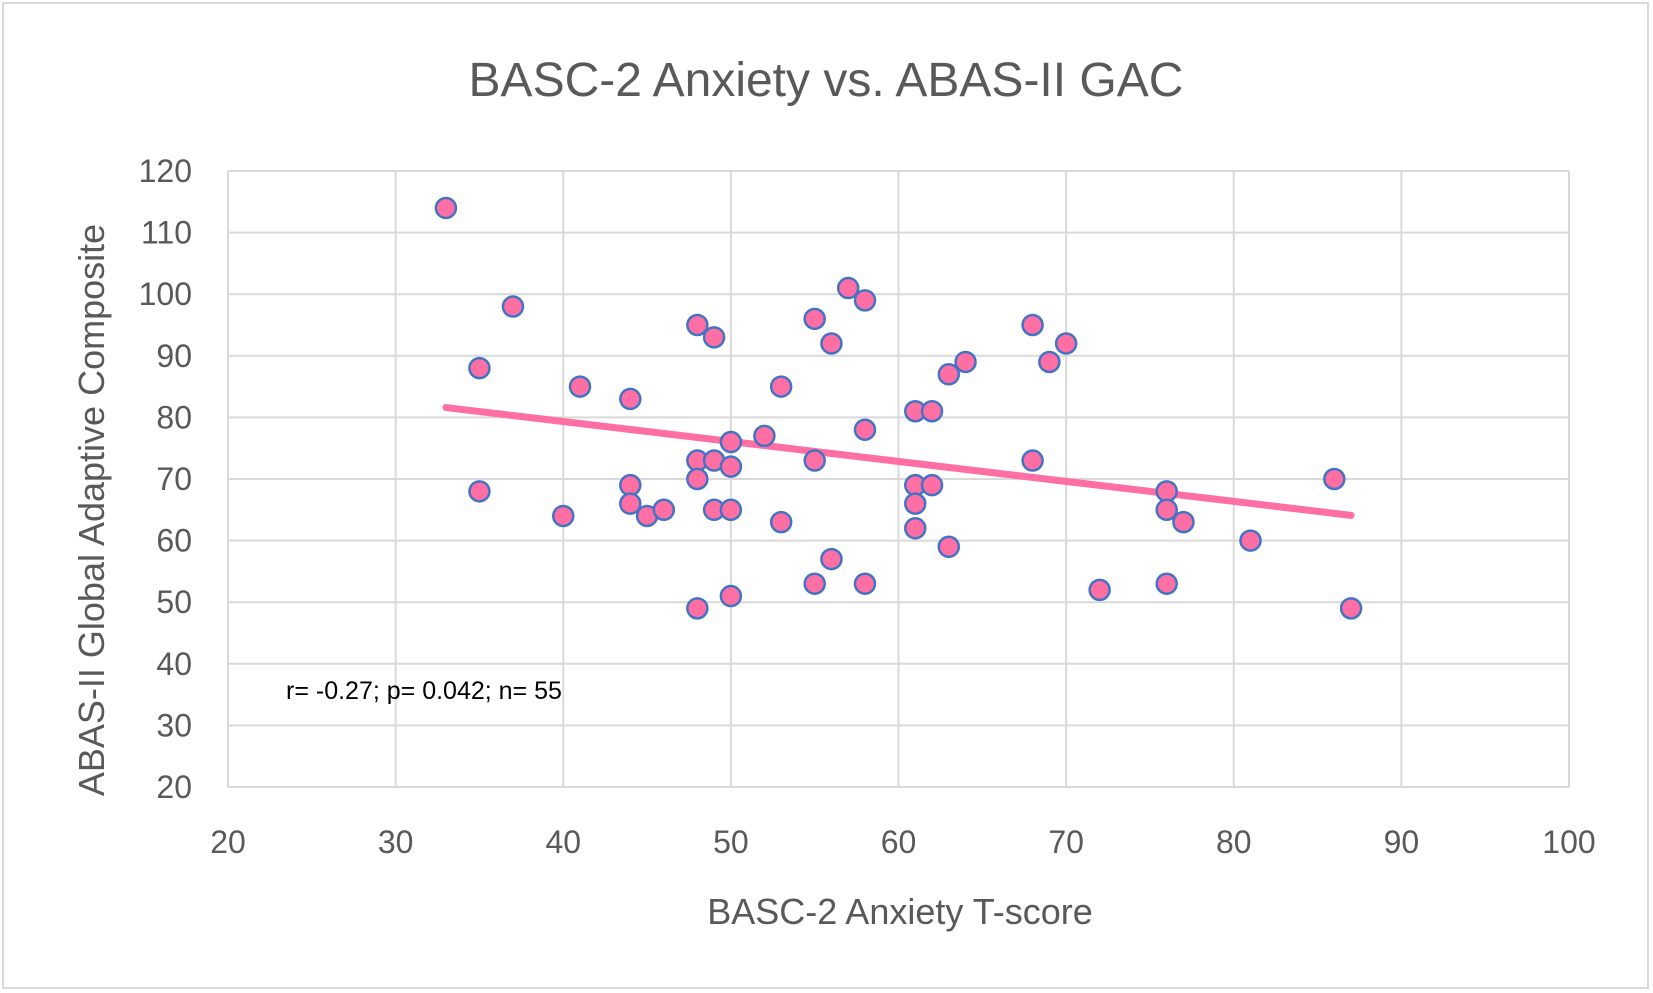 This screenshot has height=993, width=1653. I want to click on trendline, so click(898, 461).